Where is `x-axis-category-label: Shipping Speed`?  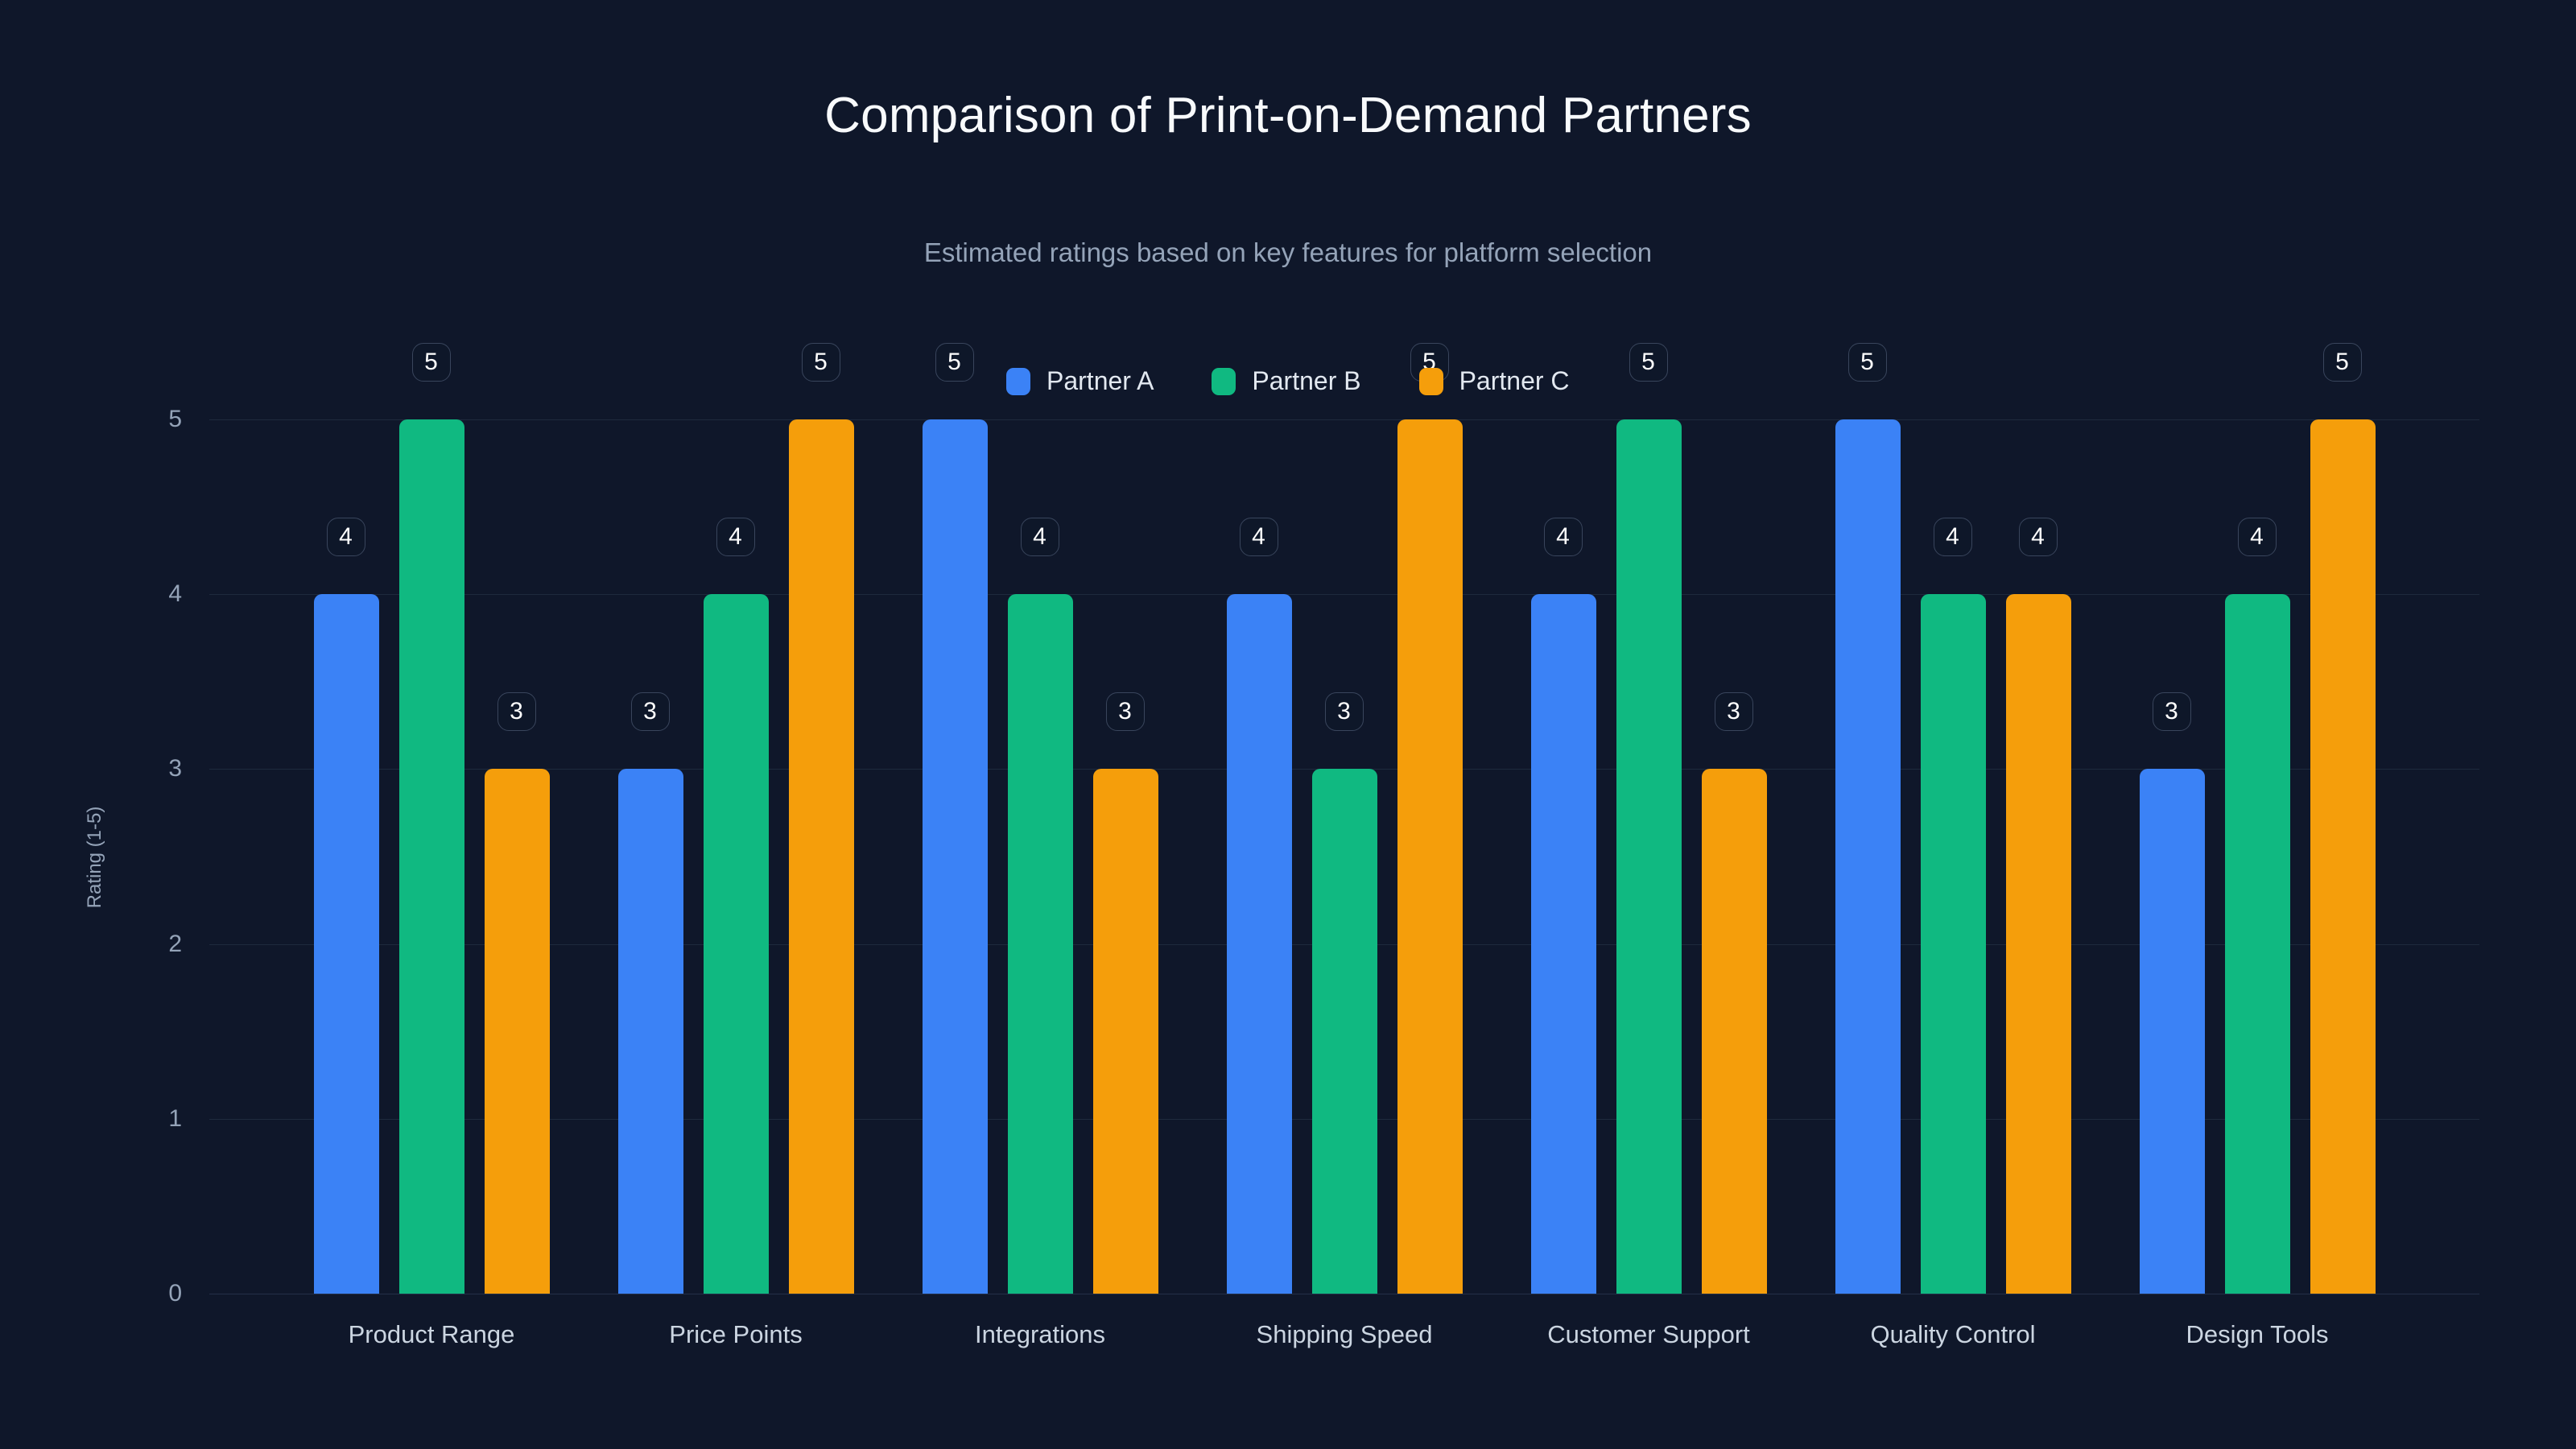
x-axis-category-label: Shipping Speed is located at coordinates (1344, 1334).